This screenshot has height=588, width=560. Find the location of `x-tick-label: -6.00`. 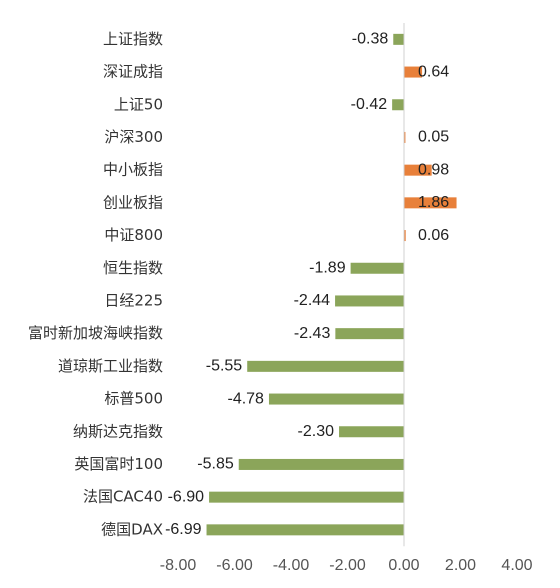

x-tick-label: -6.00 is located at coordinates (234, 565).